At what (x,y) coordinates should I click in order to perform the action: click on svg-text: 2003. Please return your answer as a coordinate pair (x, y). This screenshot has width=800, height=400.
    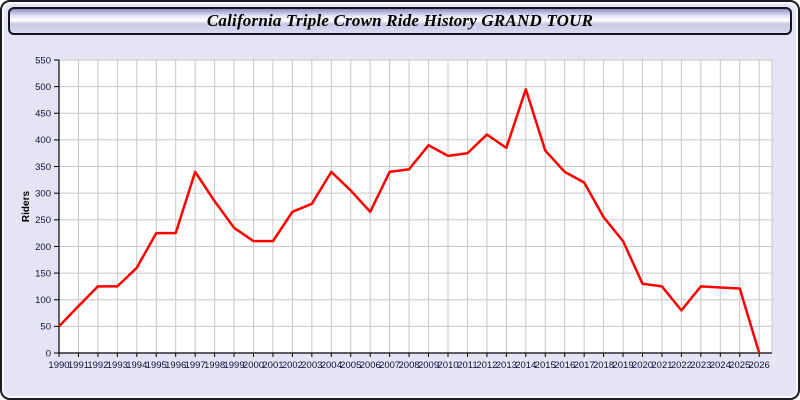
    Looking at the image, I should click on (311, 365).